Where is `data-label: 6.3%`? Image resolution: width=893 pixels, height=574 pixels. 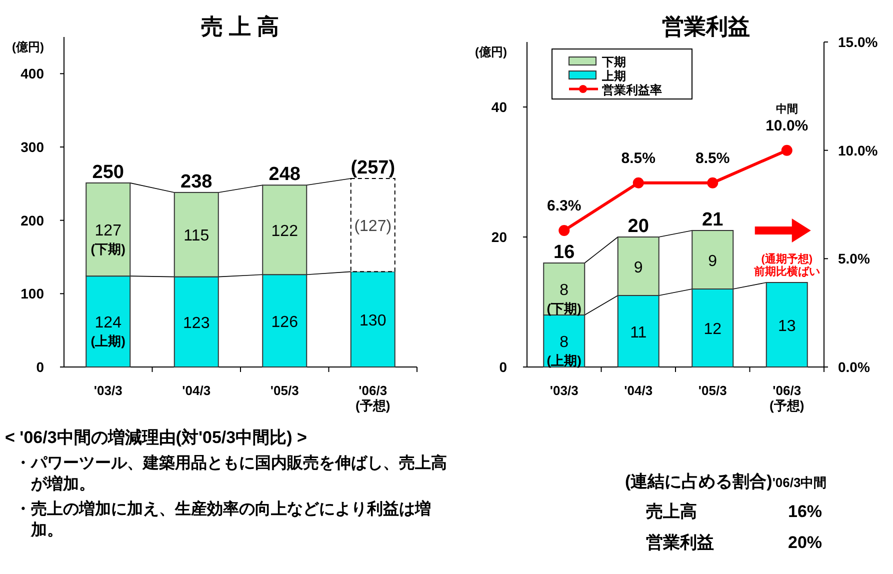 data-label: 6.3% is located at coordinates (564, 206).